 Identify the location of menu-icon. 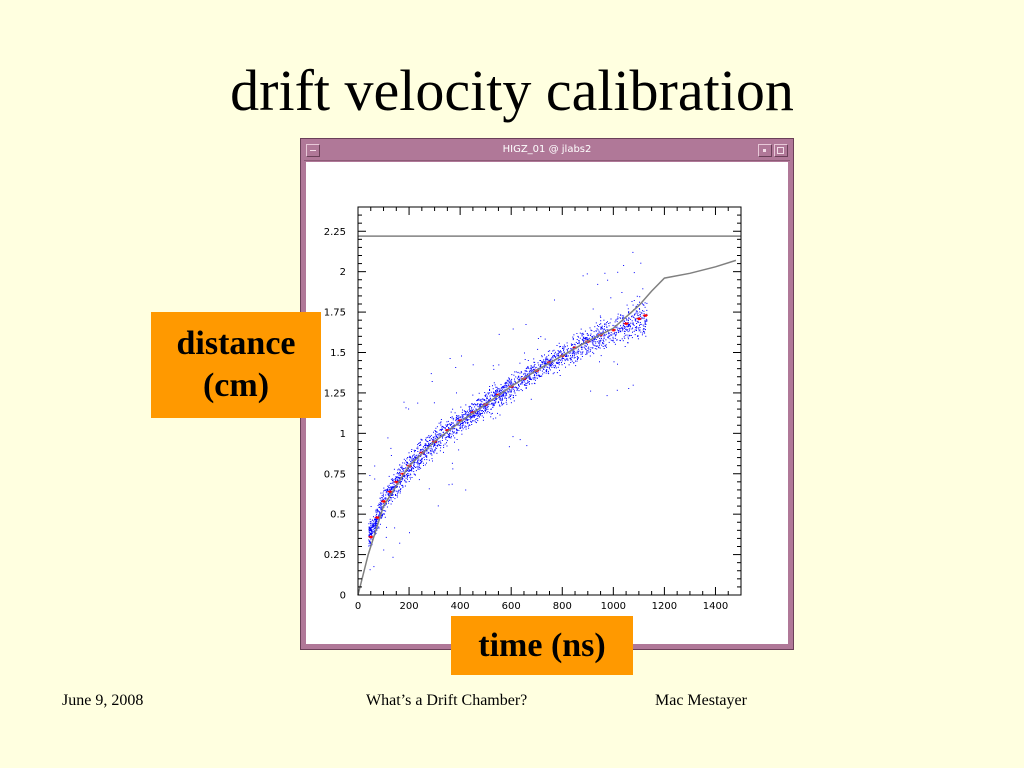
(313, 150).